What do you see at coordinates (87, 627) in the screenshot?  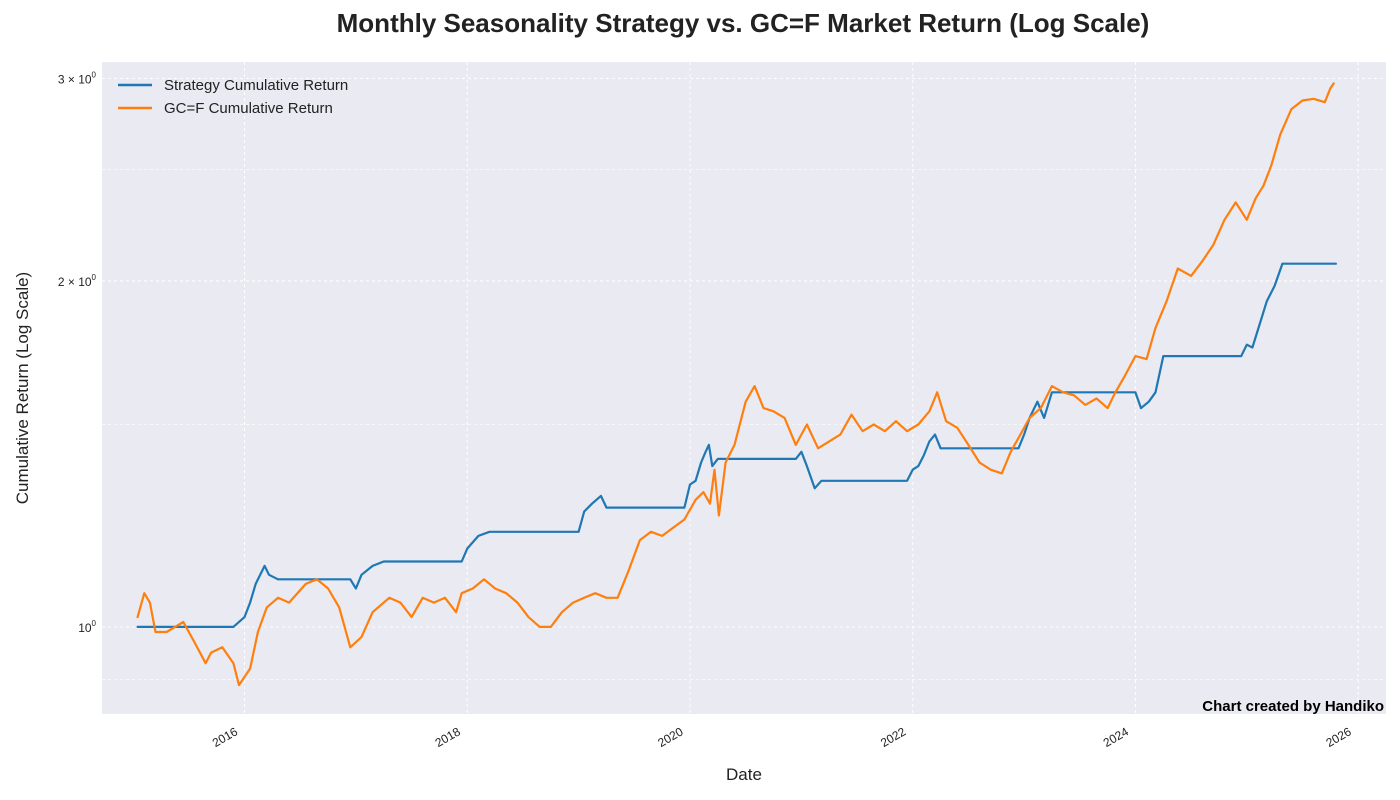 I see `y-tick-label: 100` at bounding box center [87, 627].